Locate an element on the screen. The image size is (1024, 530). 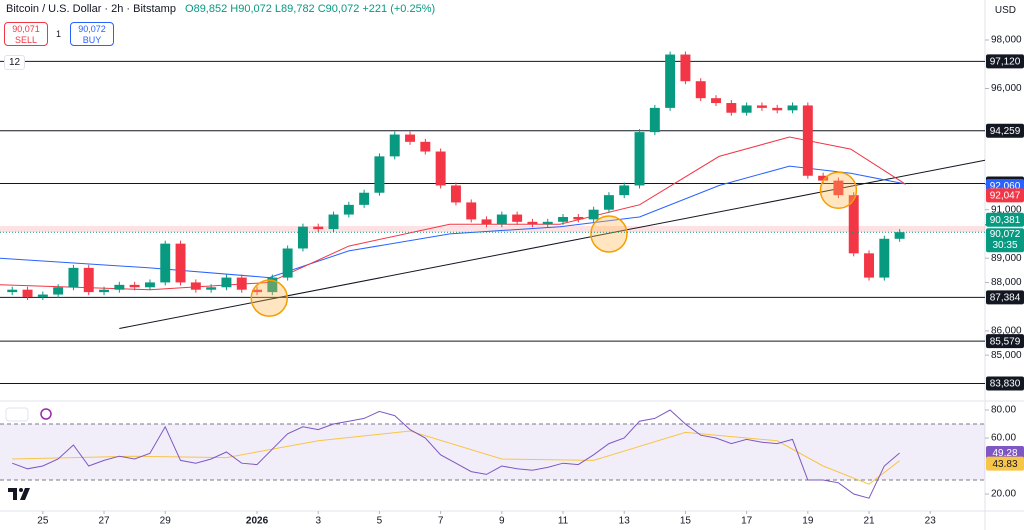
level-label: 85,579 is located at coordinates (1005, 341).